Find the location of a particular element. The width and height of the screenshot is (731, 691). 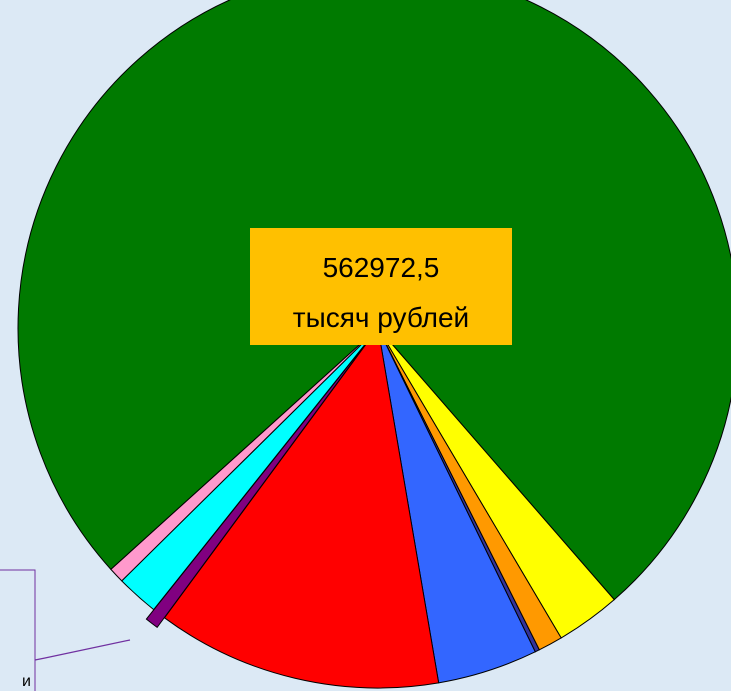

callout-box is located at coordinates (18, 630).